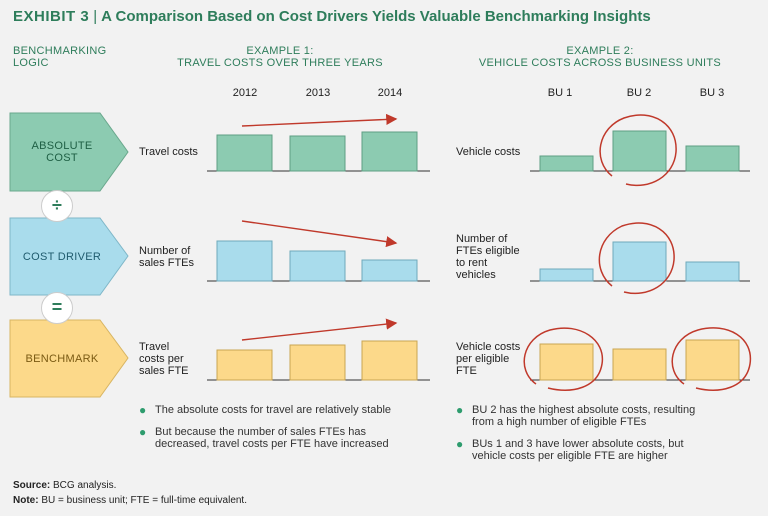  What do you see at coordinates (466, 371) in the screenshot?
I see `row-label-vehicle-cost-per-fte-line3: FTE` at bounding box center [466, 371].